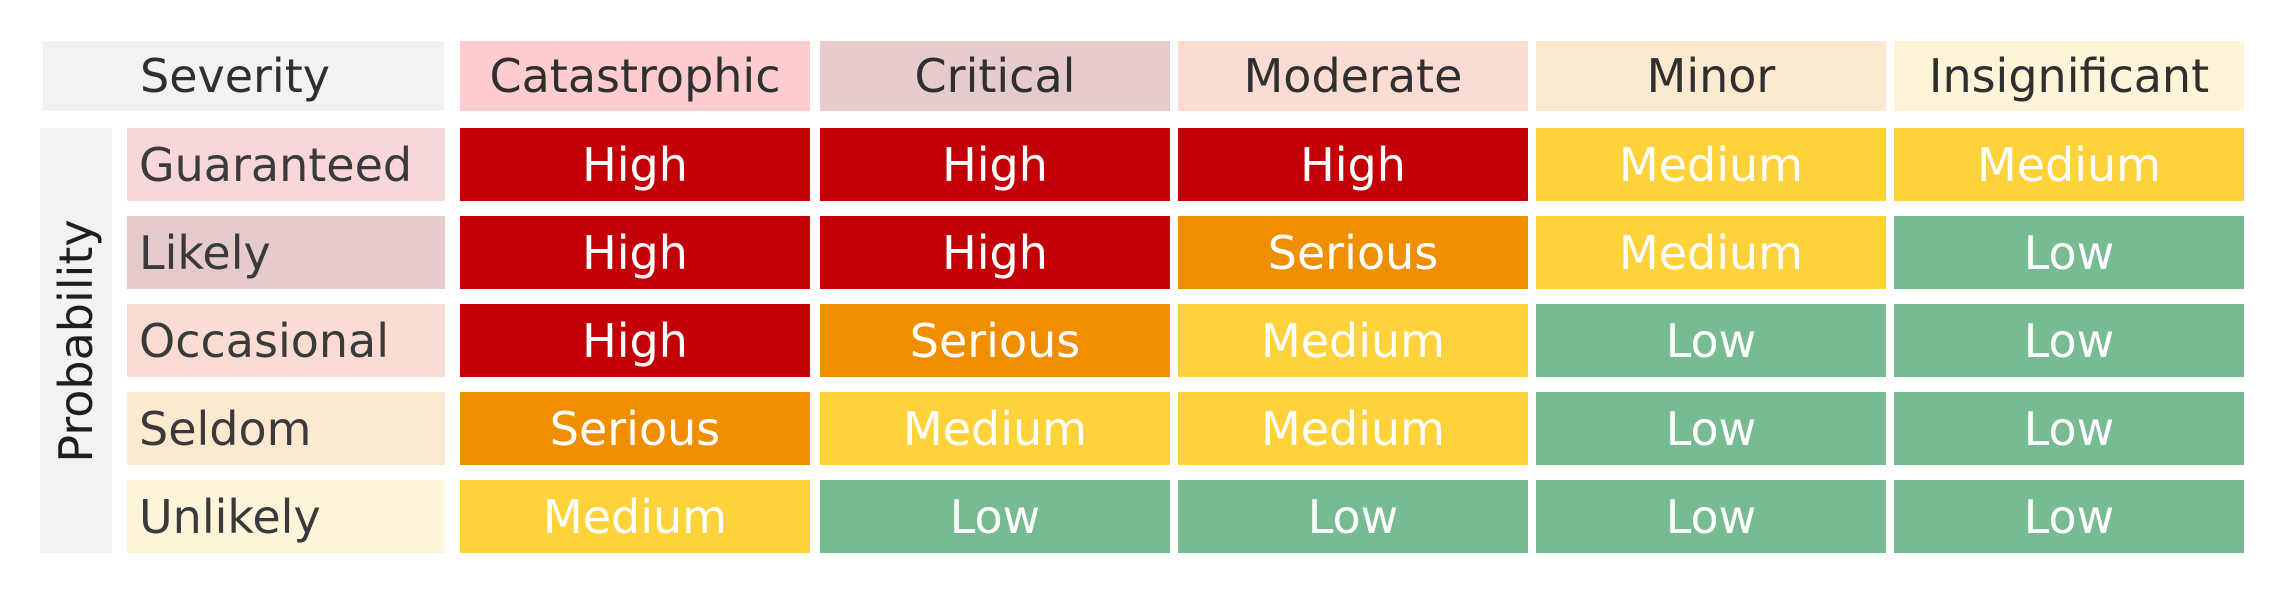 The image size is (2276, 593). I want to click on severity-header-insignificant: Insignificant, so click(2069, 76).